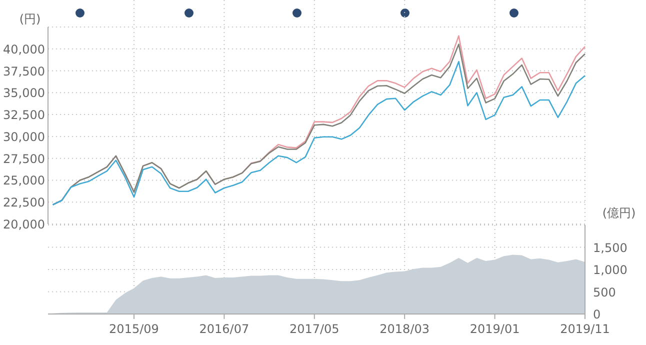  What do you see at coordinates (24, 203) in the screenshot?
I see `y-tick-label: 22,500` at bounding box center [24, 203].